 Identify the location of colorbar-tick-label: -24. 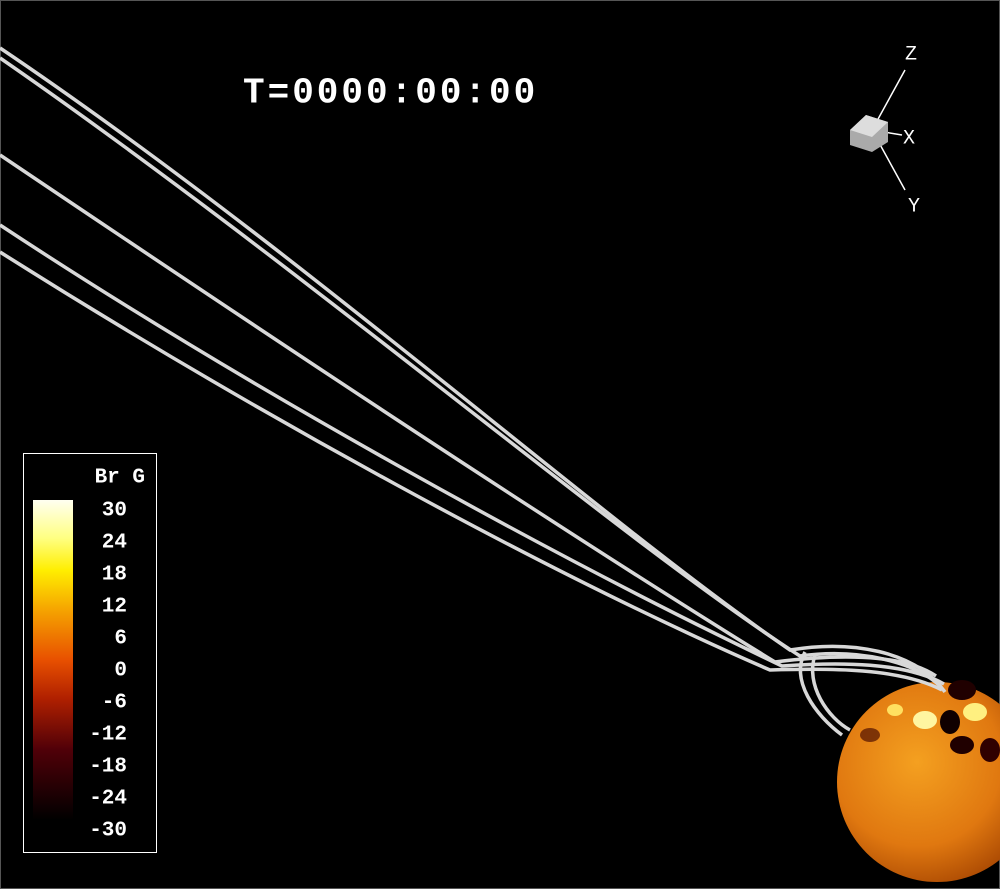
(108, 799).